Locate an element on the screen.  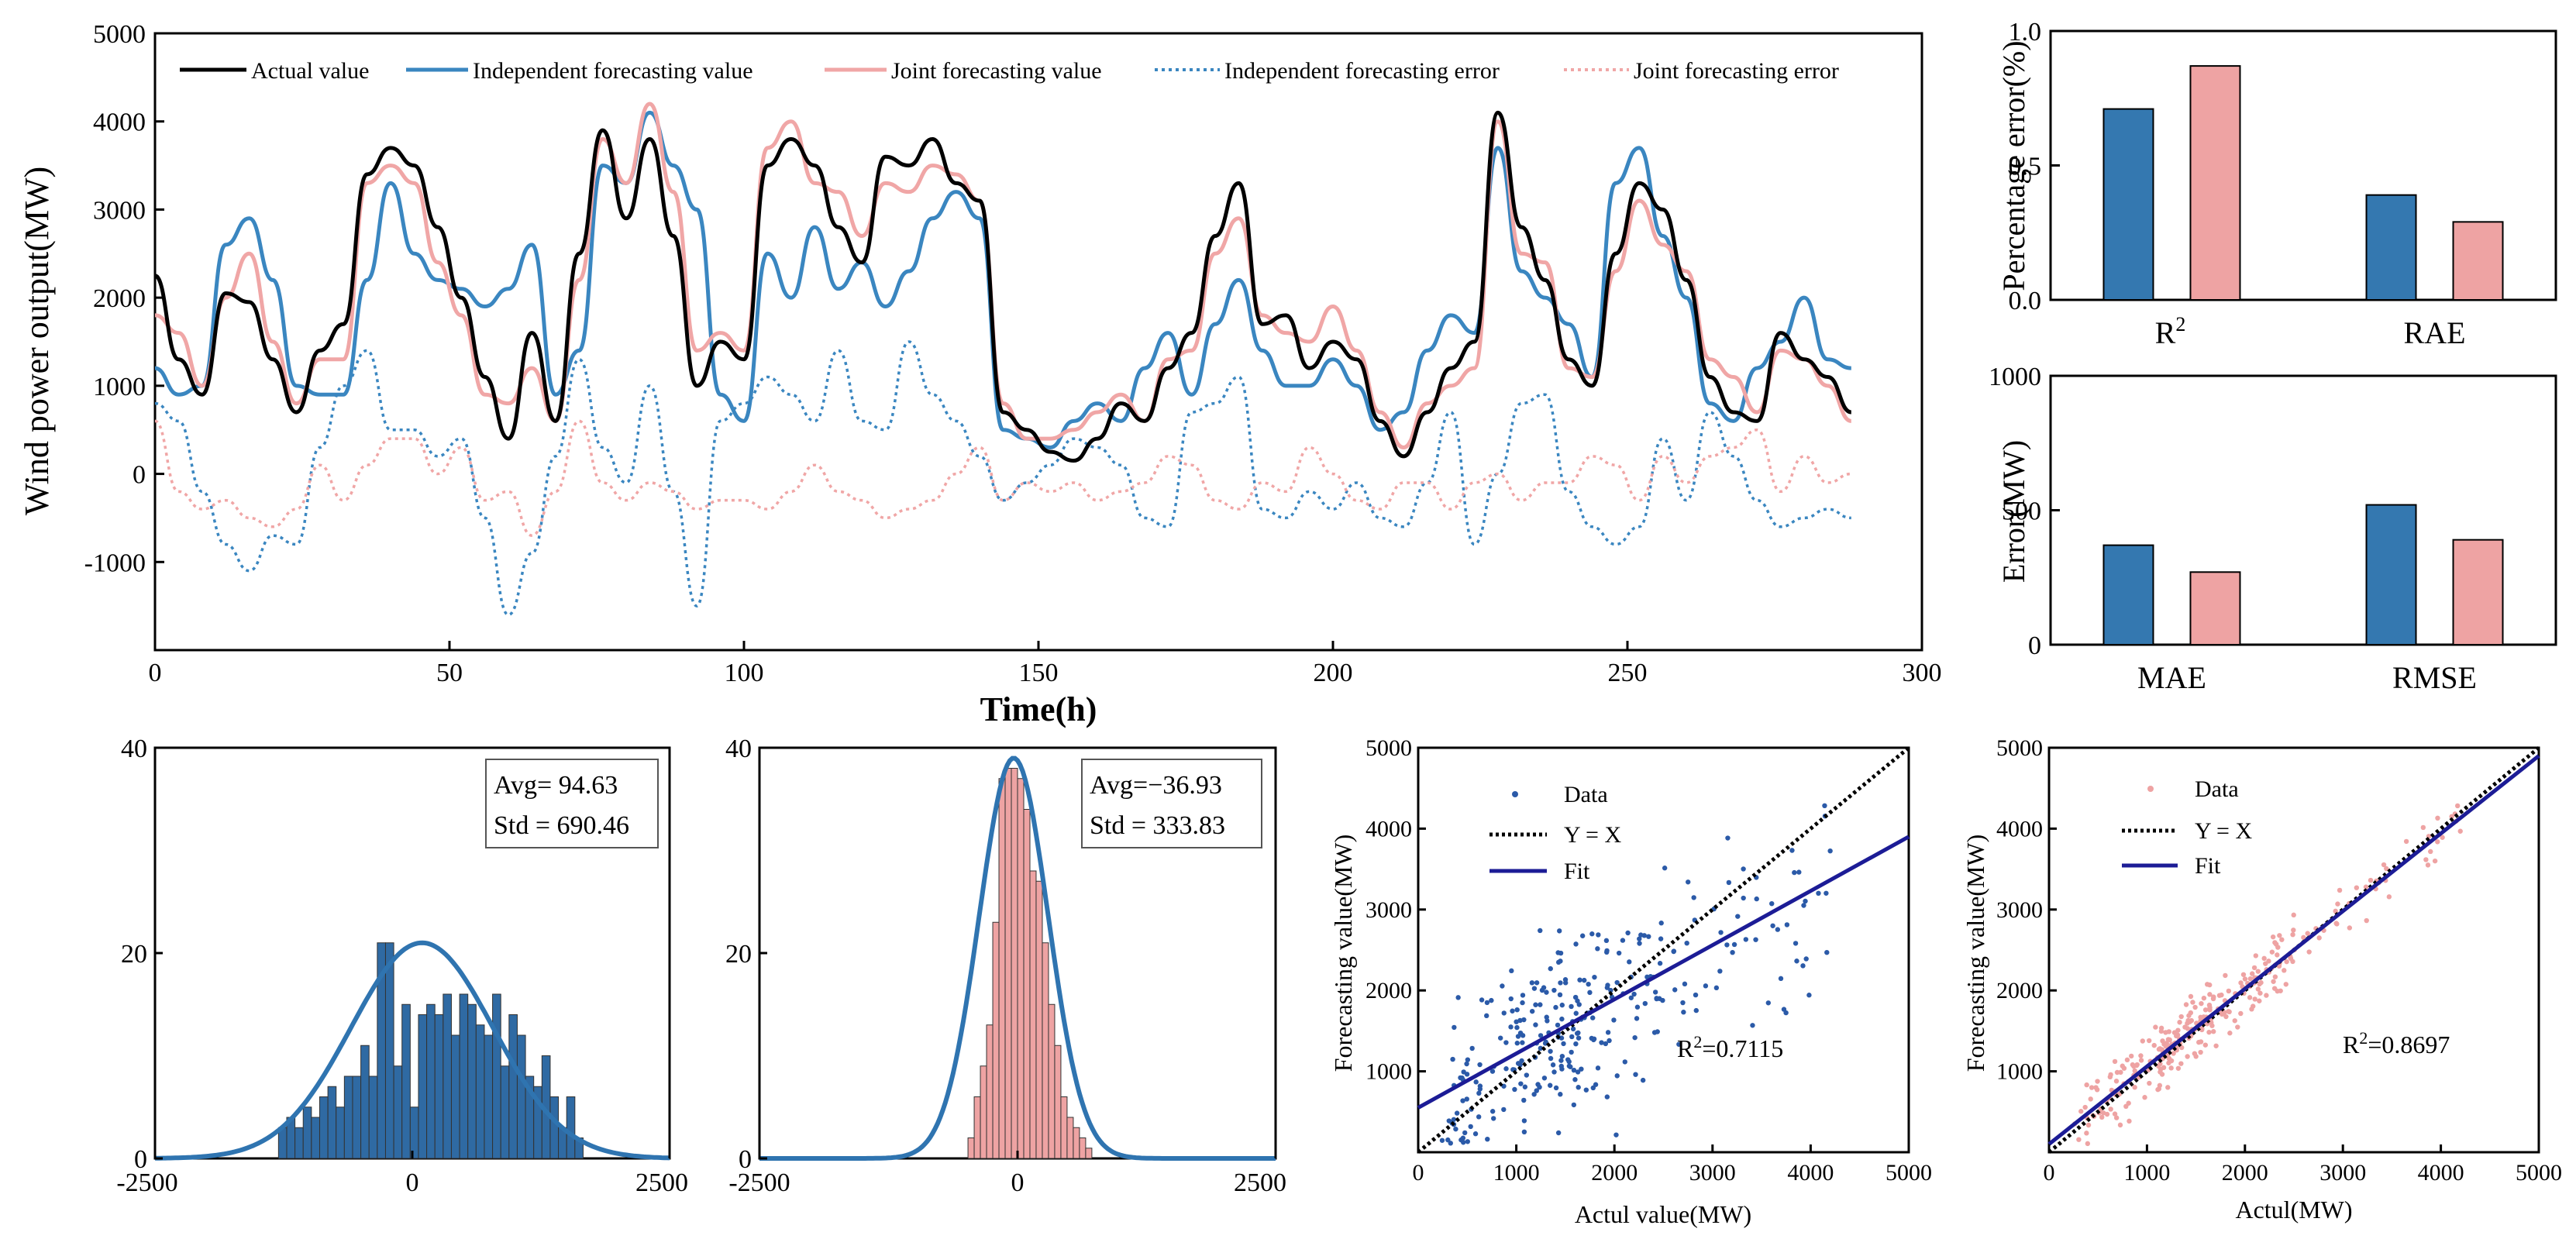
x-tick-label: 2000 is located at coordinates (2245, 1173).